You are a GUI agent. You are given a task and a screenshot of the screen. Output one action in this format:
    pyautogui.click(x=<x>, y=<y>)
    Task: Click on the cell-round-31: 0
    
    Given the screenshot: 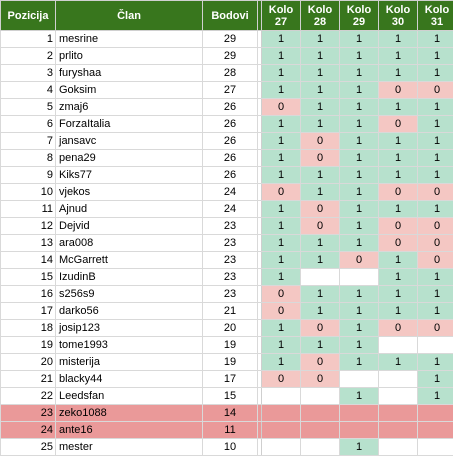 What is the action you would take?
    pyautogui.click(x=435, y=192)
    